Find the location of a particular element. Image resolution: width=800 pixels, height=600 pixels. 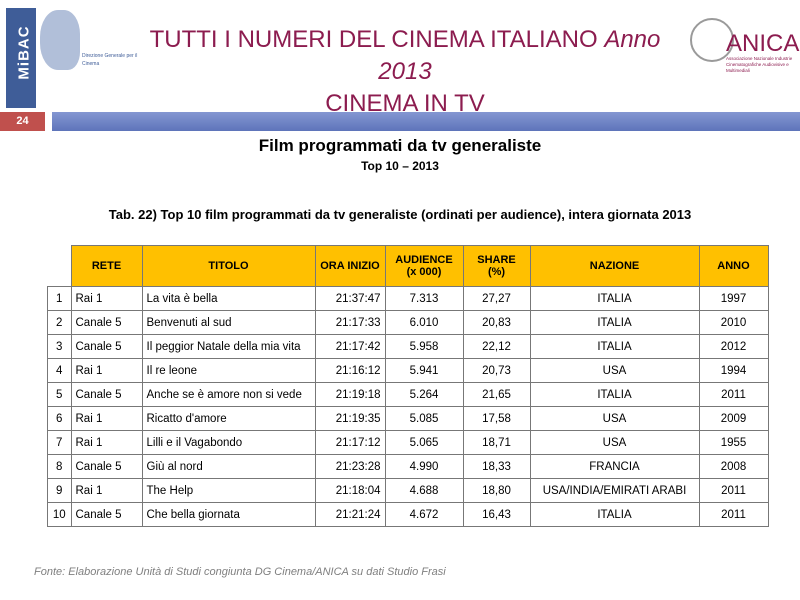

header-cell: TITOLO is located at coordinates (228, 266).